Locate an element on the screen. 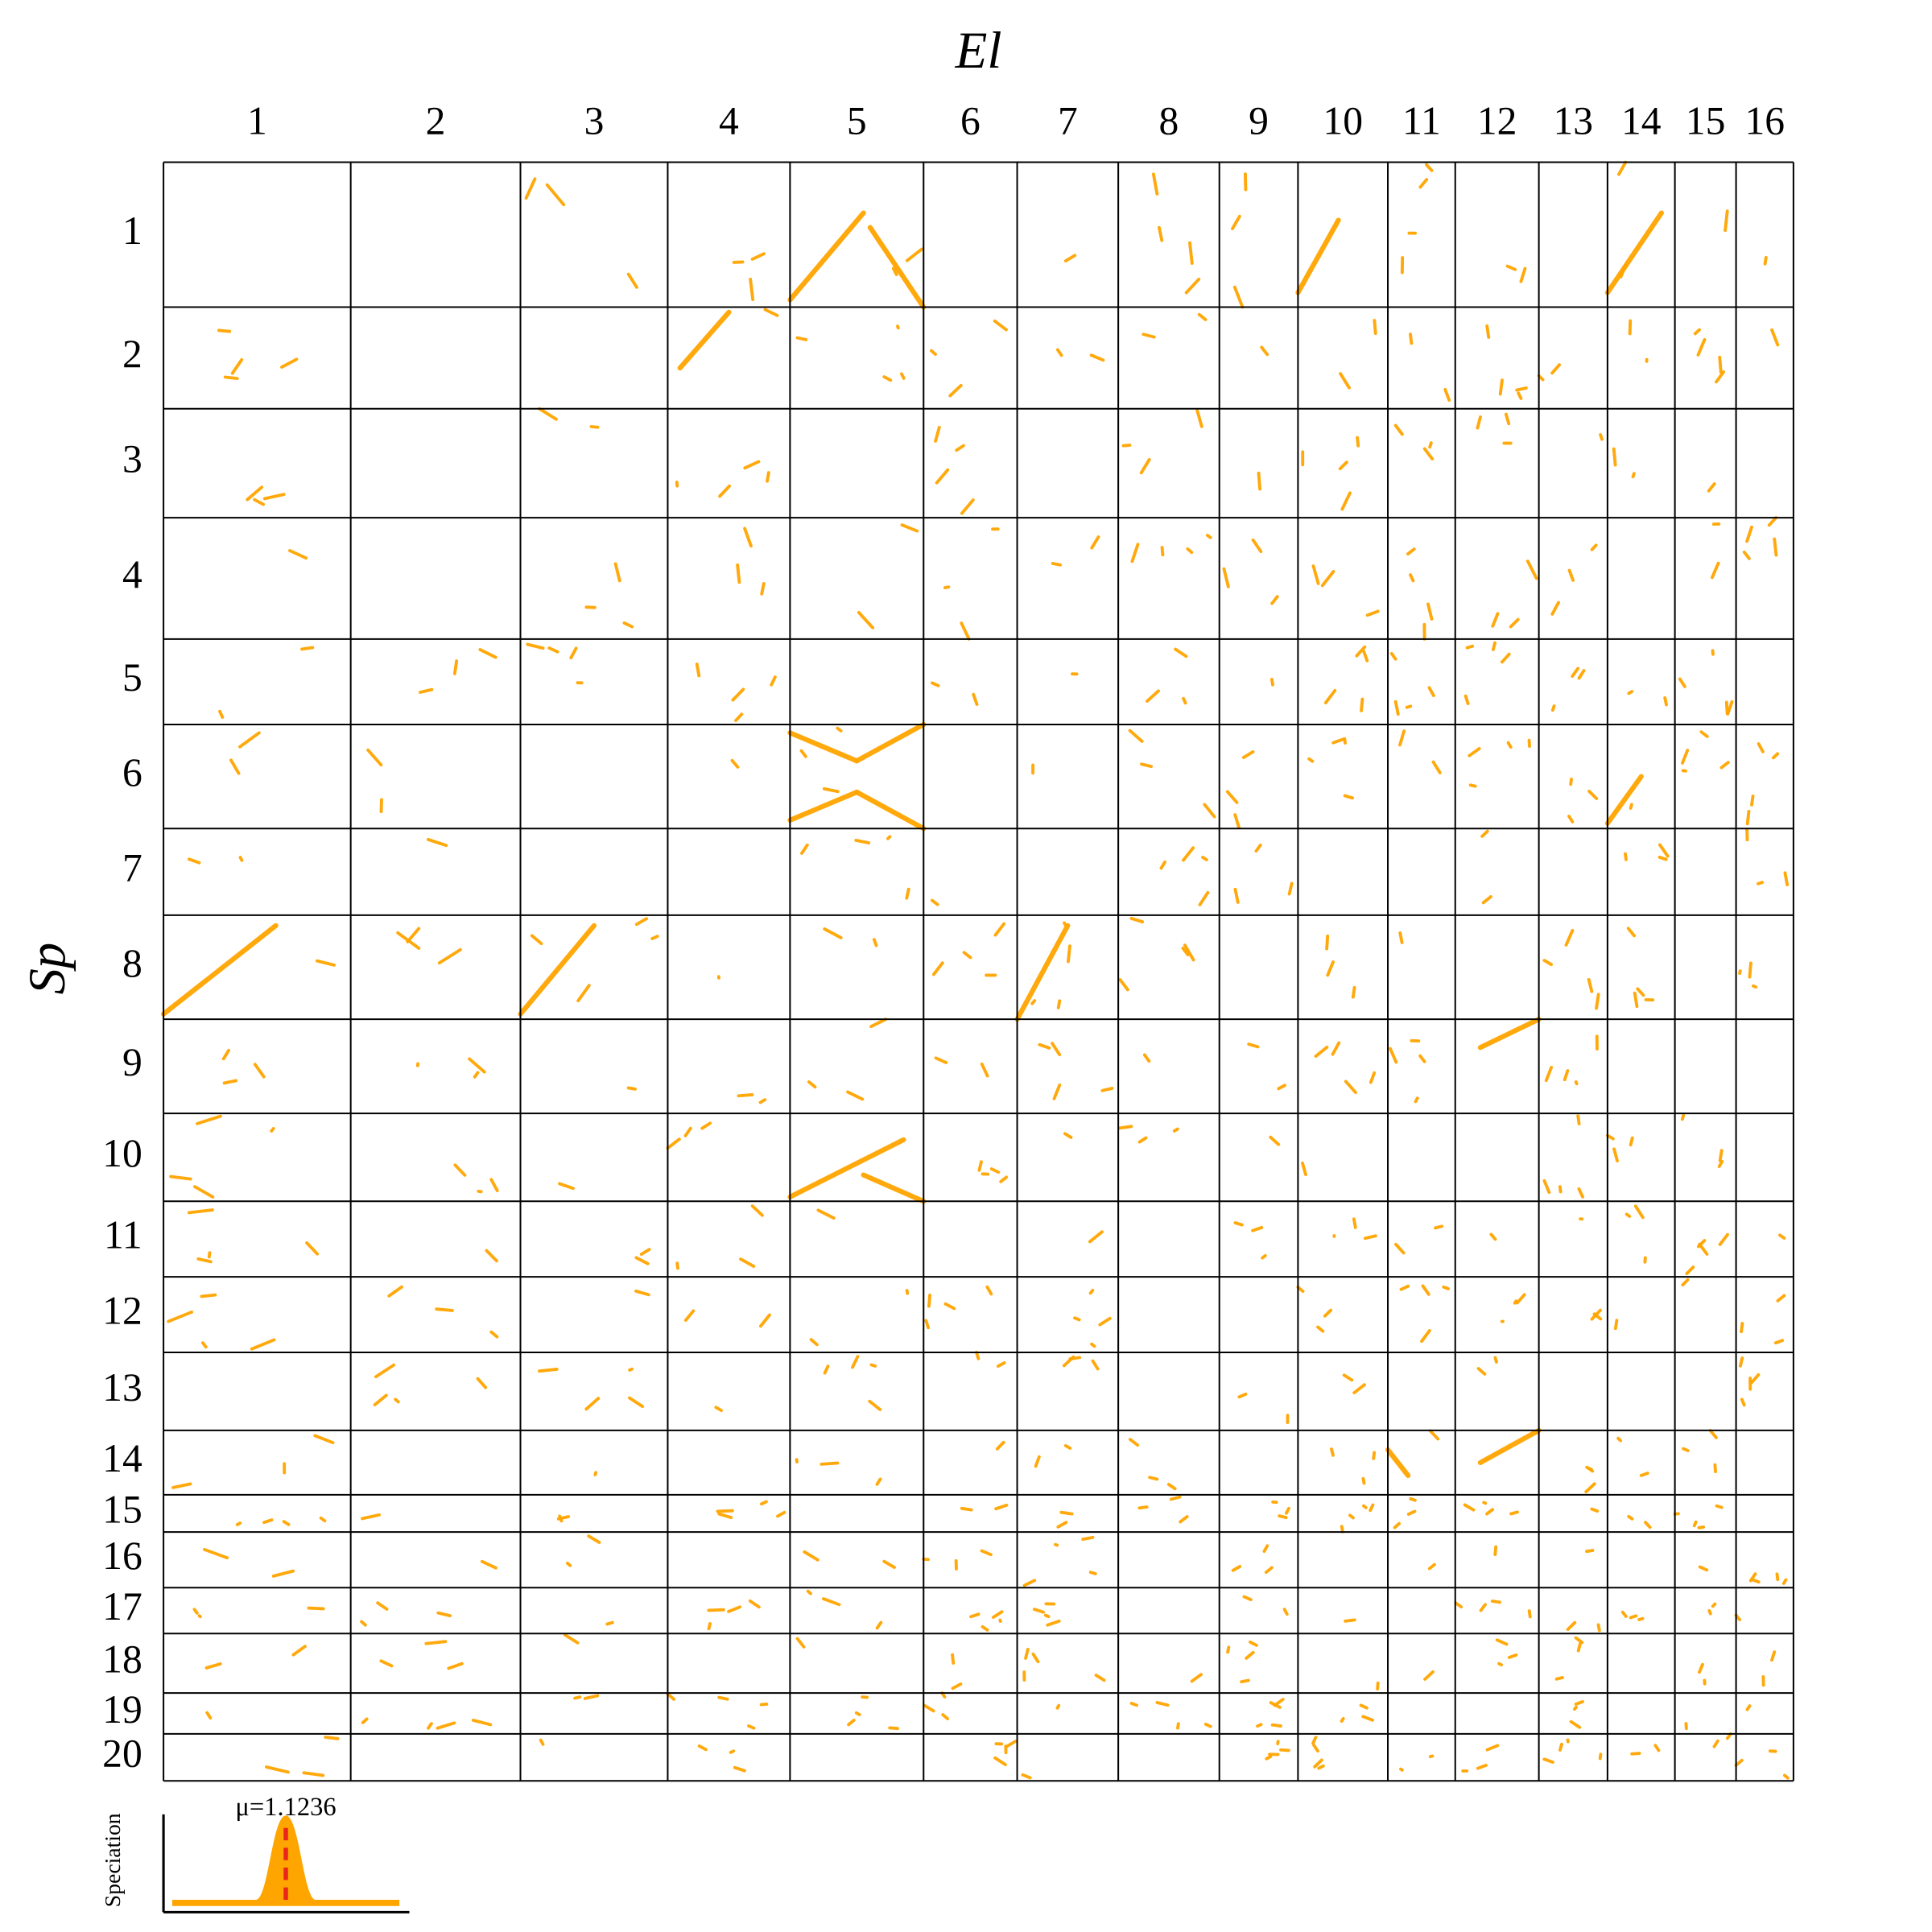 This screenshot has height=1932, width=1932. column-label: 3 is located at coordinates (594, 121).